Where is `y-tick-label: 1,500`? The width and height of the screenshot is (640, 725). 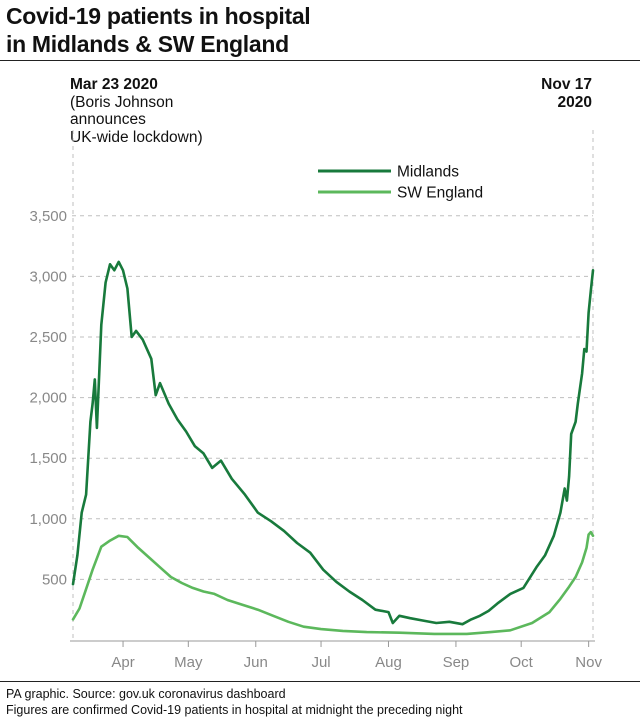
y-tick-label: 1,500 is located at coordinates (48, 458).